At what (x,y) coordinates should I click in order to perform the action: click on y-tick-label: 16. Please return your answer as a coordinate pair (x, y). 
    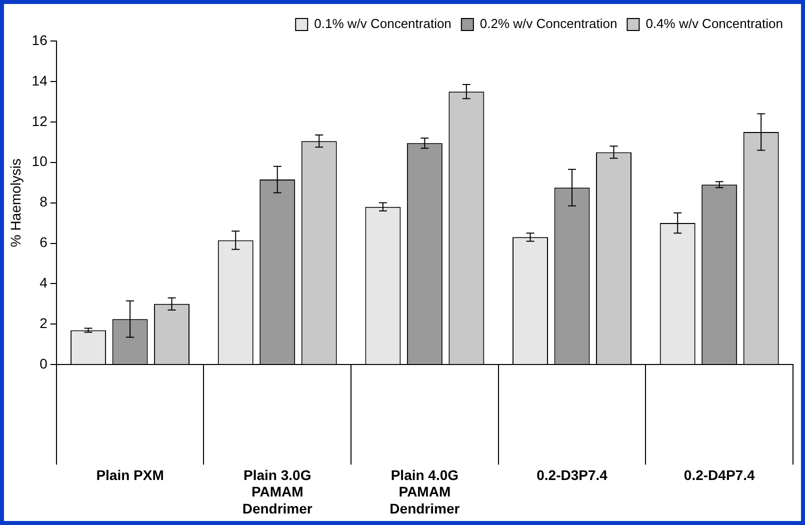
    Looking at the image, I should click on (40, 40).